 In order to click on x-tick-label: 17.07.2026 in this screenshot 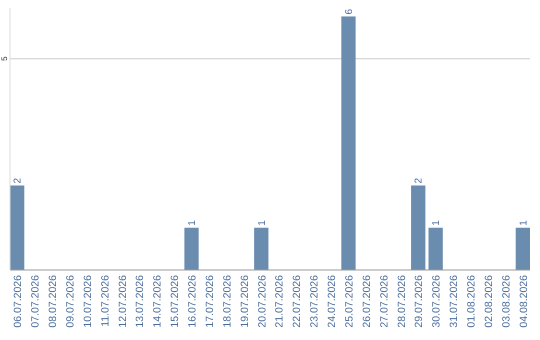, I will do `click(210, 301)`.